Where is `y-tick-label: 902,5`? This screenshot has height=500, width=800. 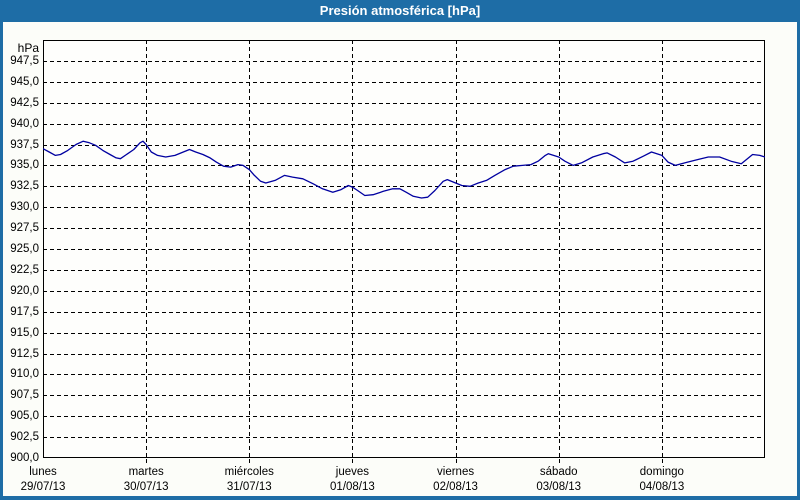 y-tick-label: 902,5 is located at coordinates (24, 437).